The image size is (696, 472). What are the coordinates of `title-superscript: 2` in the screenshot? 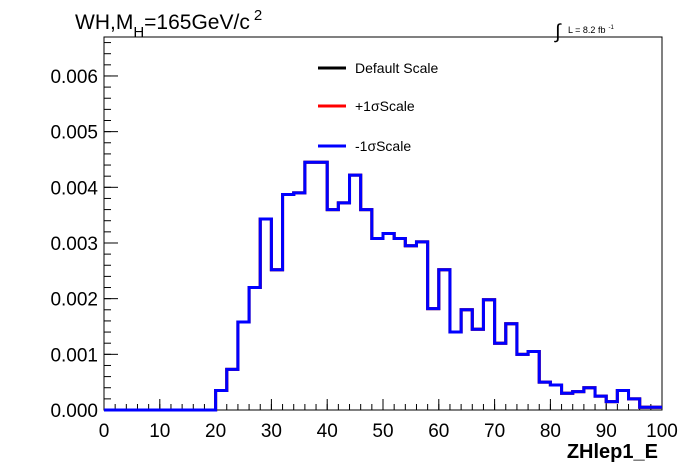 It's located at (258, 15).